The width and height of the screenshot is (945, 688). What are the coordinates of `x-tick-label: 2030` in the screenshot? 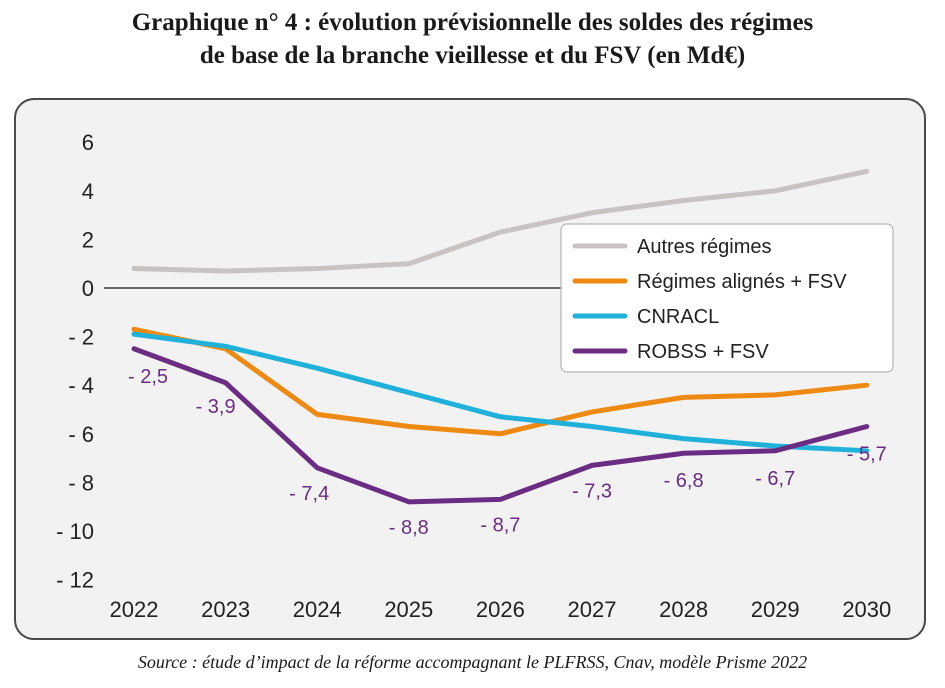 It's located at (866, 609).